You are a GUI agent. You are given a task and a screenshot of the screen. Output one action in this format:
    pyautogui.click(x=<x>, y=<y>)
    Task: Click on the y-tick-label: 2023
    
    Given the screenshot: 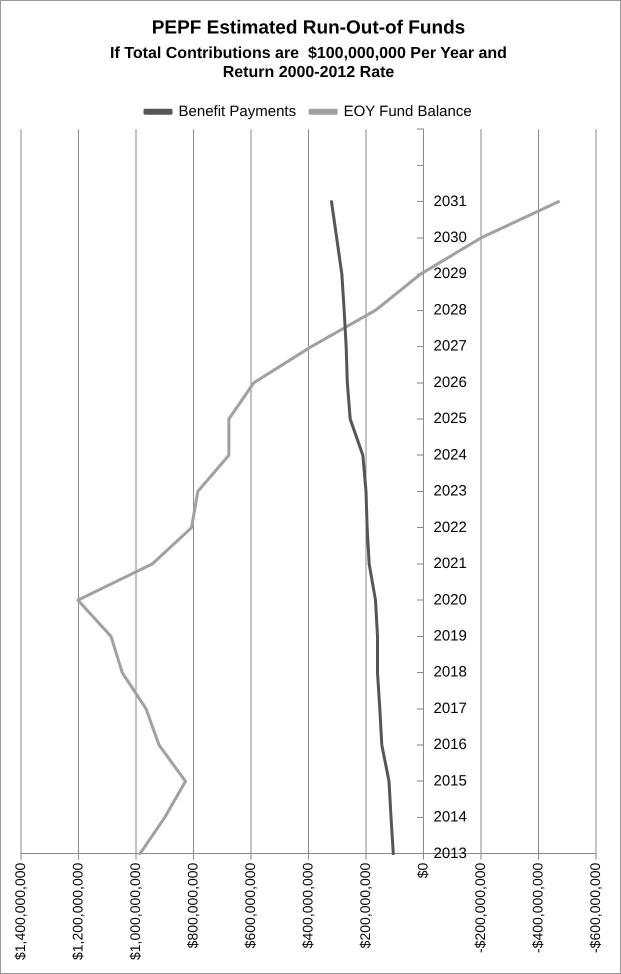 What is the action you would take?
    pyautogui.click(x=450, y=491)
    